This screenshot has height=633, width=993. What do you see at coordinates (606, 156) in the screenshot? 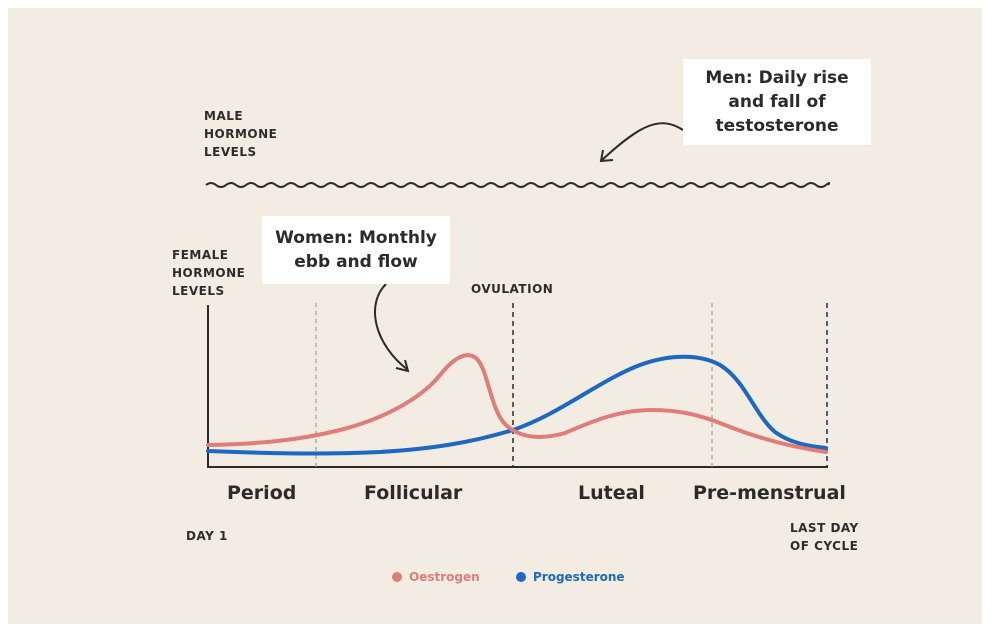
I see `men-arrow-head-icon` at bounding box center [606, 156].